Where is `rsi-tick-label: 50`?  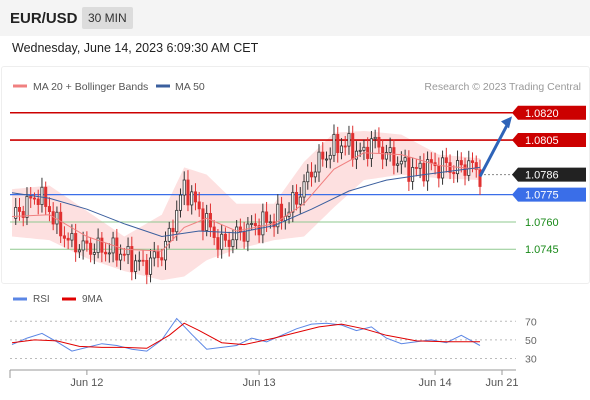 rsi-tick-label: 50 is located at coordinates (531, 341).